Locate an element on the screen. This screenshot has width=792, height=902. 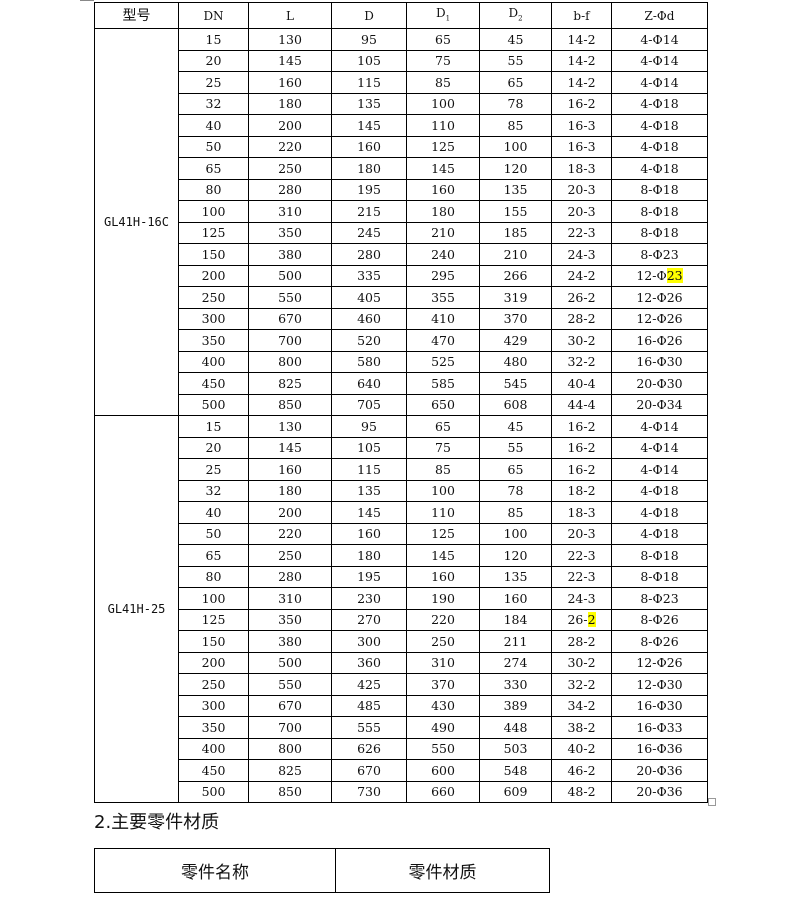
header-d2: D2 is located at coordinates (515, 15).